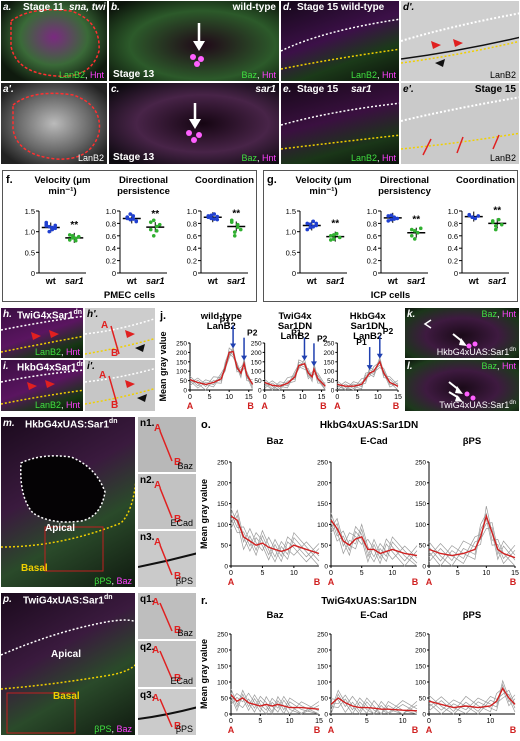 Image resolution: width=520 pixels, height=741 pixels. Describe the element at coordinates (204, 514) in the screenshot. I see `o-ylabel: Mean gray value` at that location.